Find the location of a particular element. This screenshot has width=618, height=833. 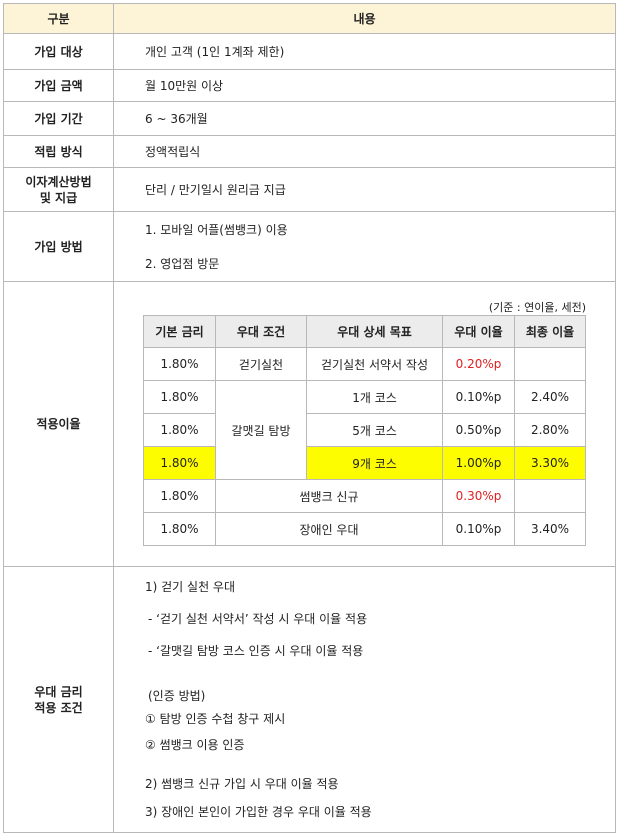

value-join-method: 1. 모바일 어플(썸뱅크) 이용 2. 영업점 방문 is located at coordinates (364, 246).